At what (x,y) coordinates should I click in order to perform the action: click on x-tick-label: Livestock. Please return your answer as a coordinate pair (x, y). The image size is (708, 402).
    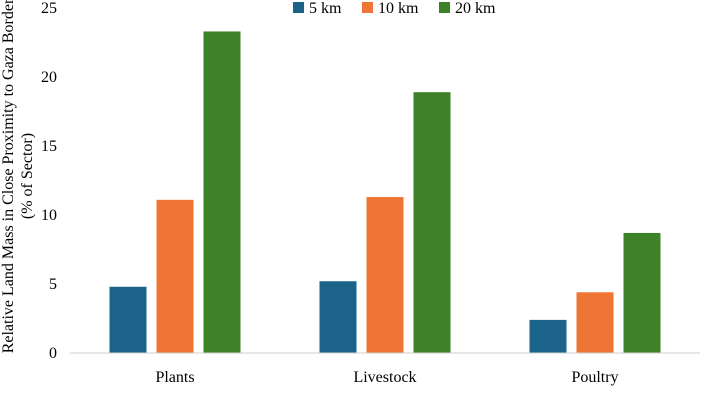
    Looking at the image, I should click on (384, 377).